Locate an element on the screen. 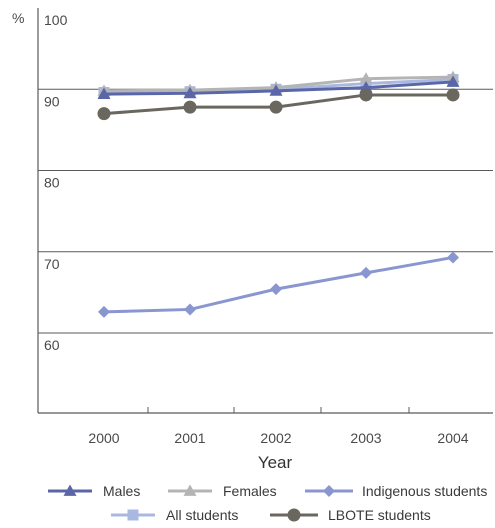 This screenshot has width=495, height=528. series-line-indigenous-students is located at coordinates (278, 284).